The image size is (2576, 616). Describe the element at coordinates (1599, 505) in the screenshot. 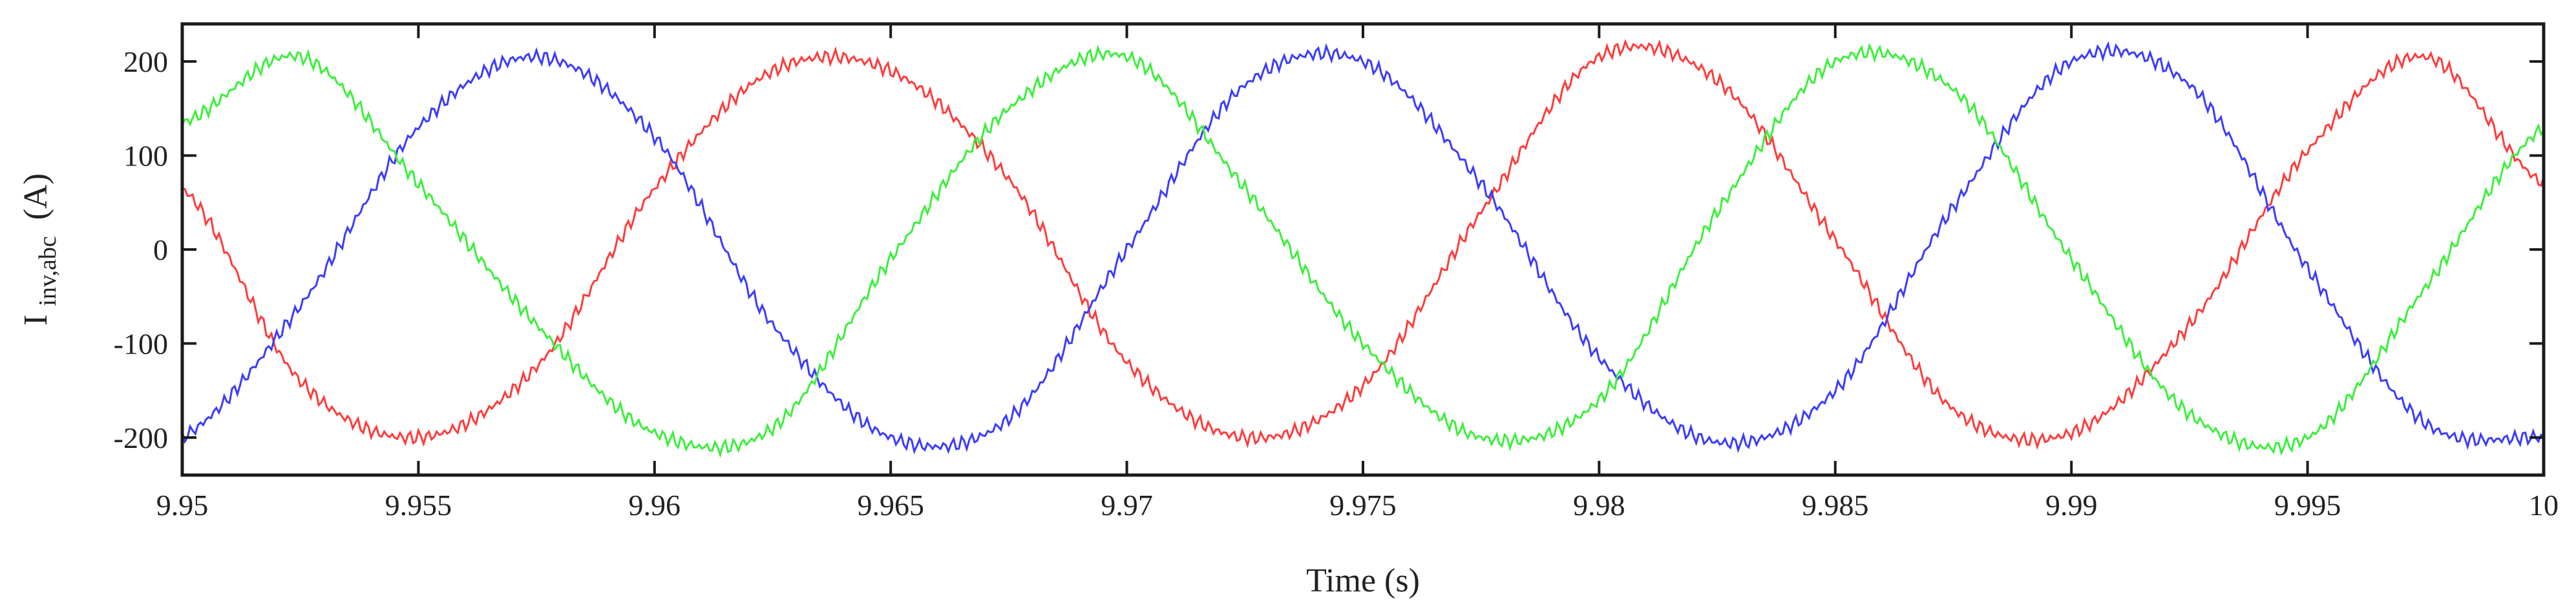

I see `x-tick-label-6: 9.98` at that location.